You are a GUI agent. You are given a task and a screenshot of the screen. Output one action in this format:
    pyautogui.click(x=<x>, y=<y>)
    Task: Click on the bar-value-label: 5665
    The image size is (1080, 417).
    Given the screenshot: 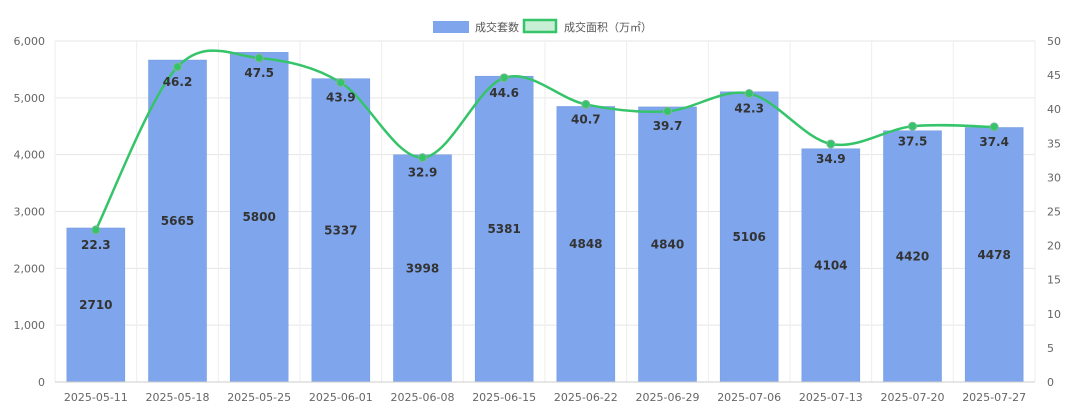 What is the action you would take?
    pyautogui.click(x=177, y=221)
    